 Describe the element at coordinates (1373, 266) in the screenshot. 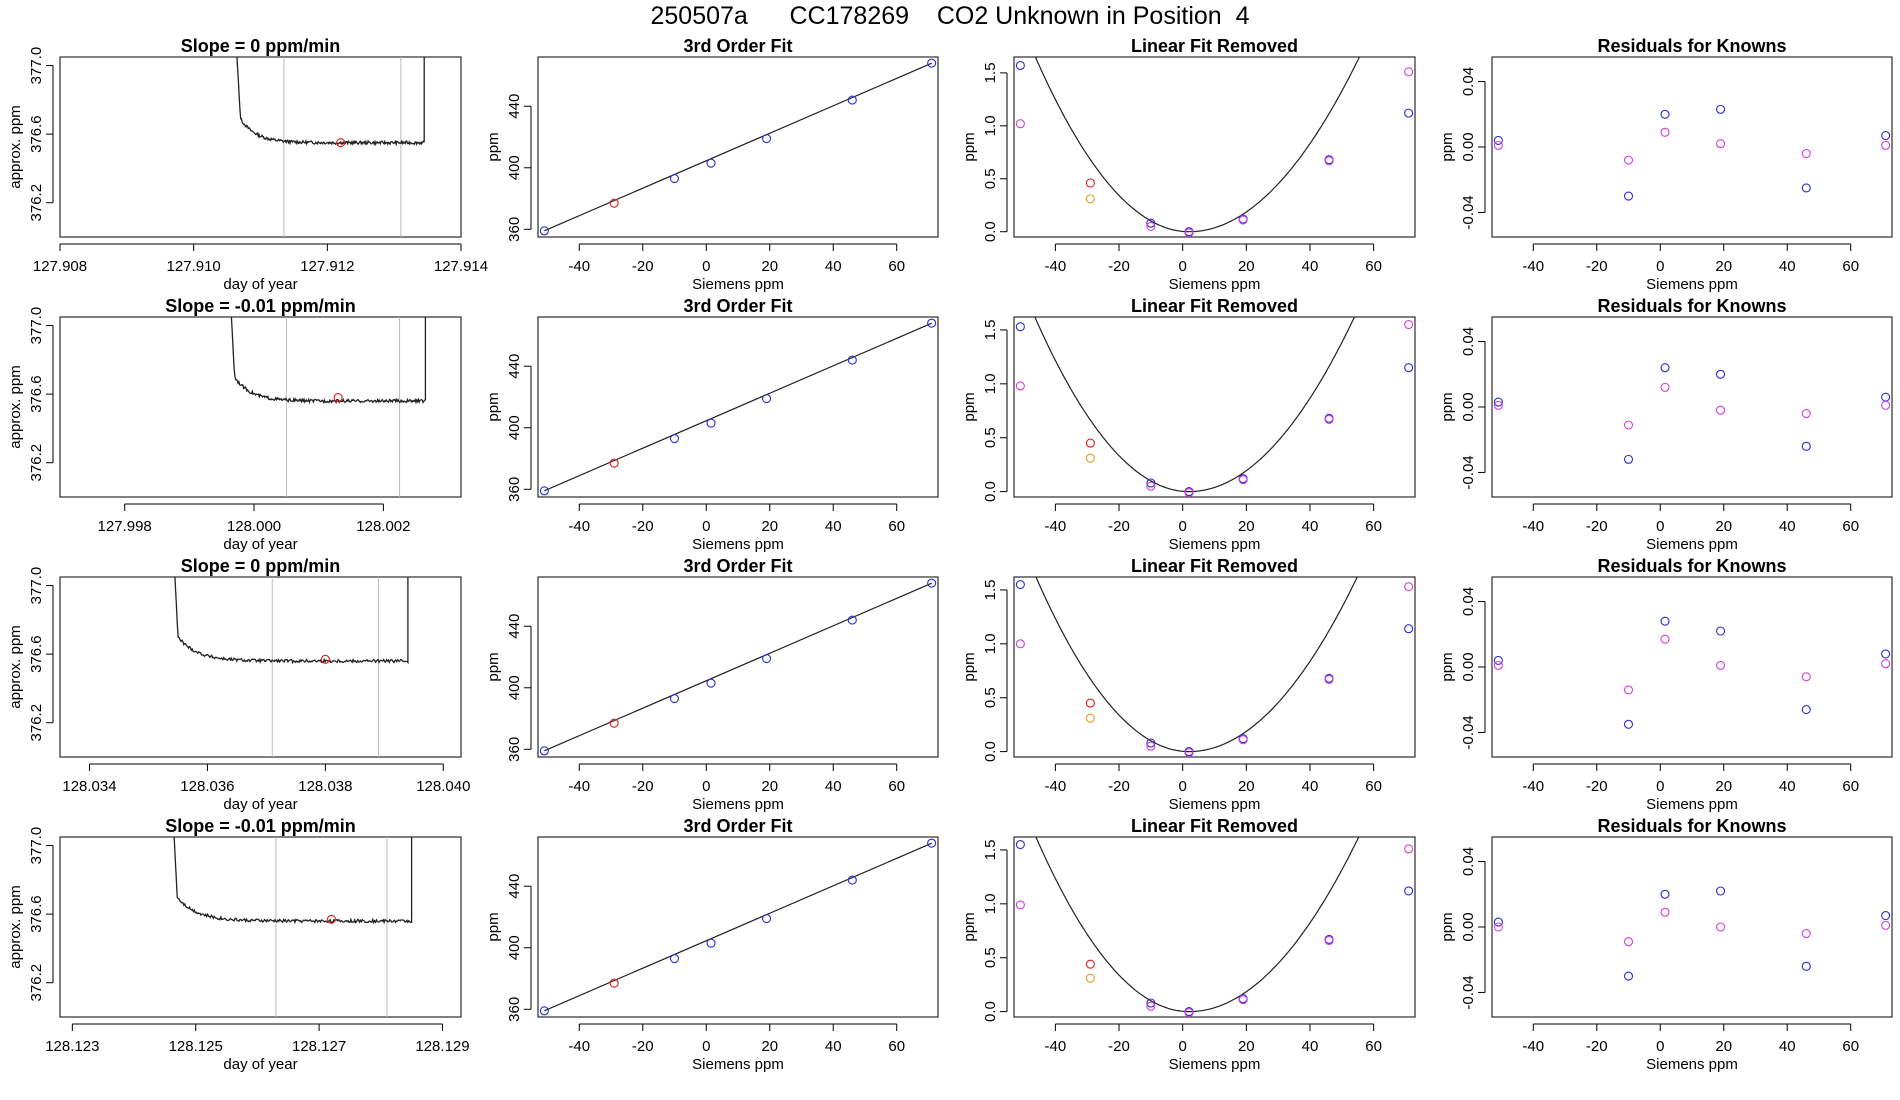

I see `x-tick-label: 60` at that location.